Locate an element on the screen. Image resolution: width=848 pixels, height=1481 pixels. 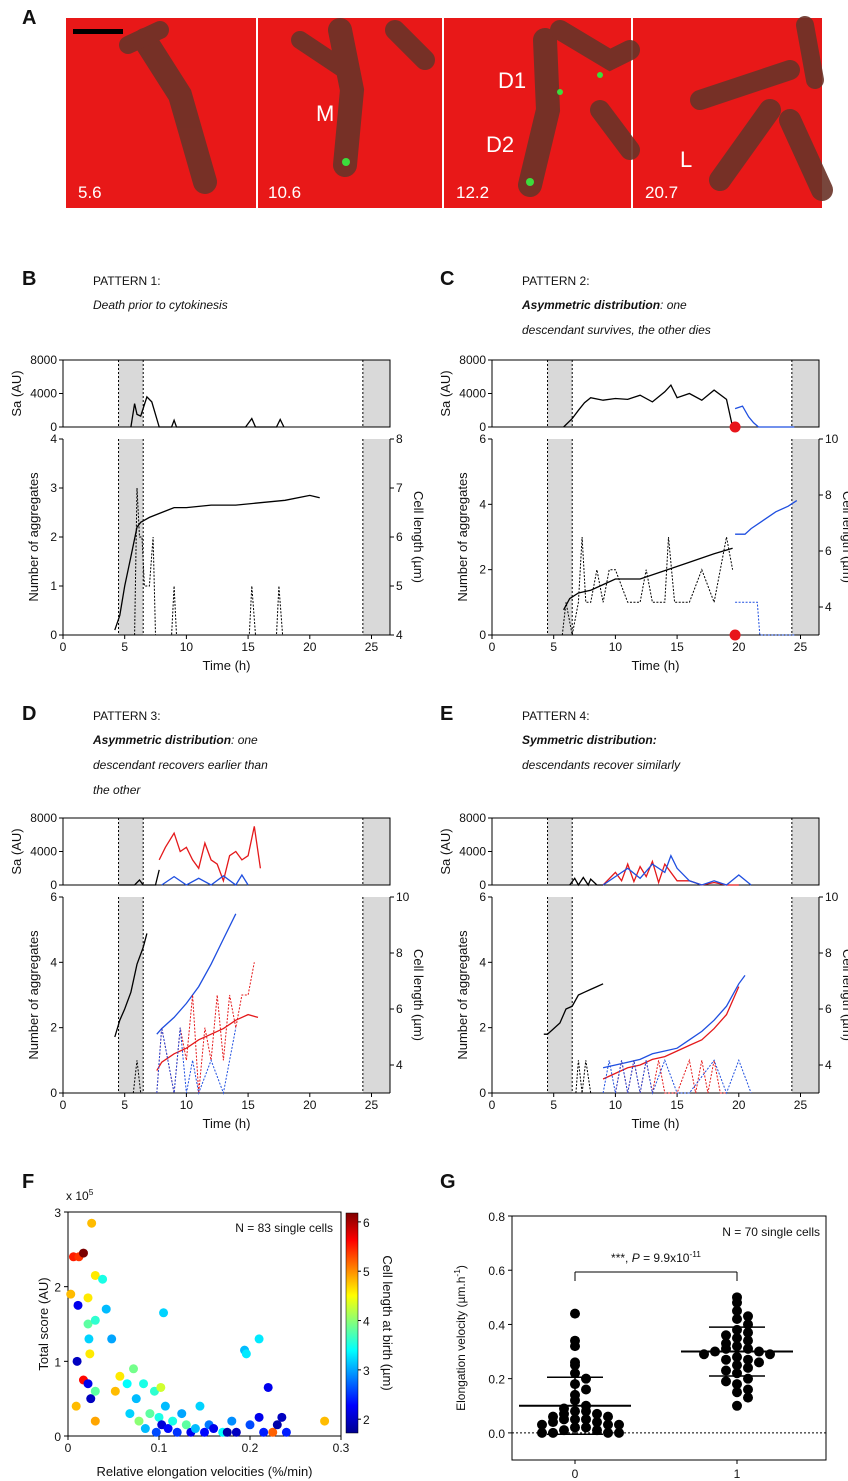
y2-axis-label: Cell length (µm) is located at coordinates (844, 995).